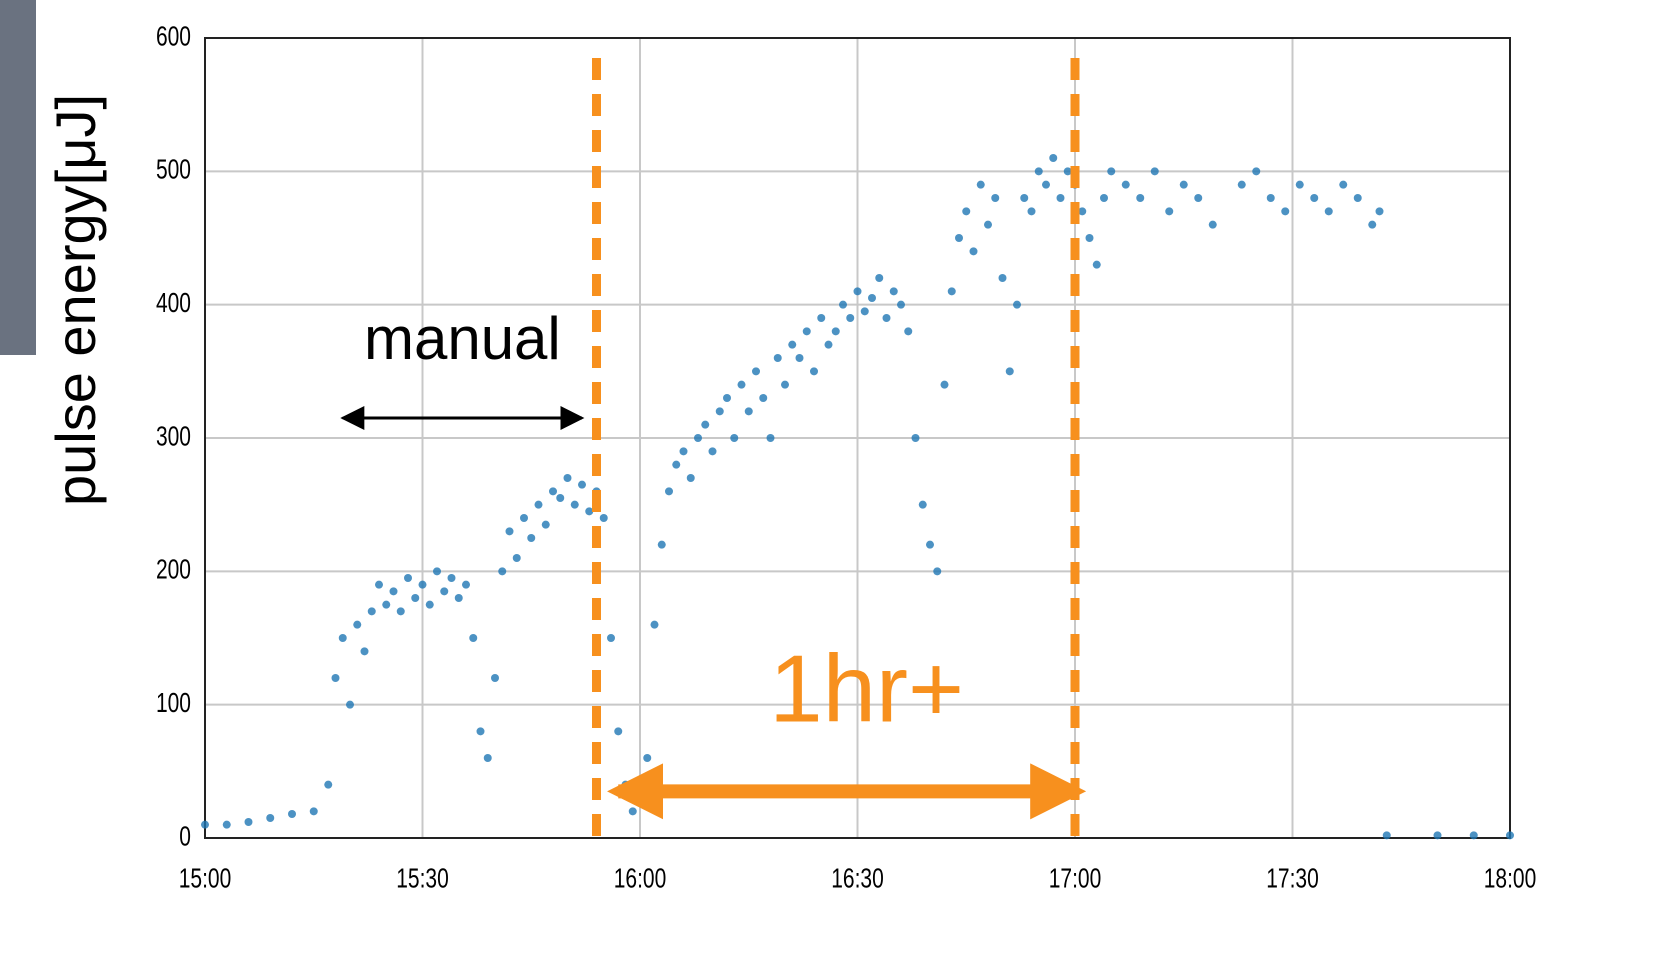  What do you see at coordinates (205, 879) in the screenshot?
I see `x-tick-label: 15:00` at bounding box center [205, 879].